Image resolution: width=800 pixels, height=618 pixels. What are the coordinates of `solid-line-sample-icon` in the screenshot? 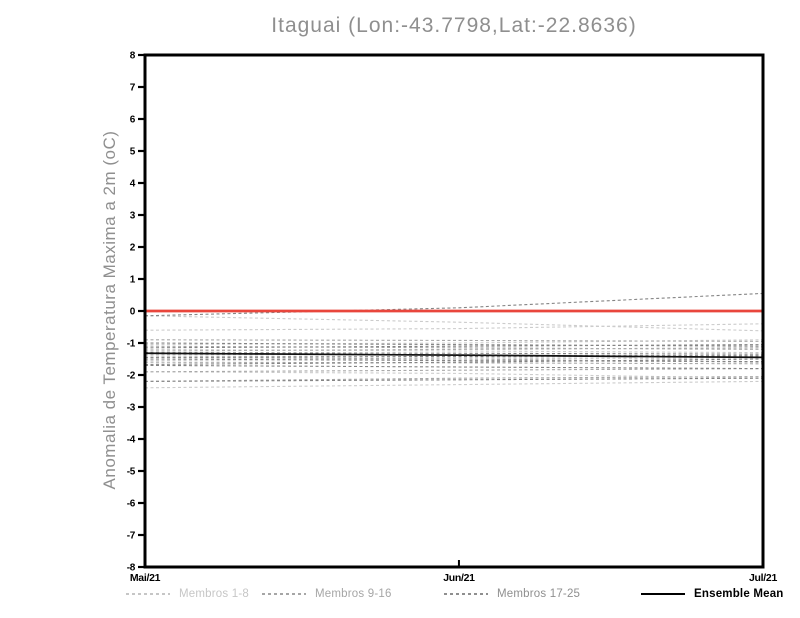 It's located at (663, 594).